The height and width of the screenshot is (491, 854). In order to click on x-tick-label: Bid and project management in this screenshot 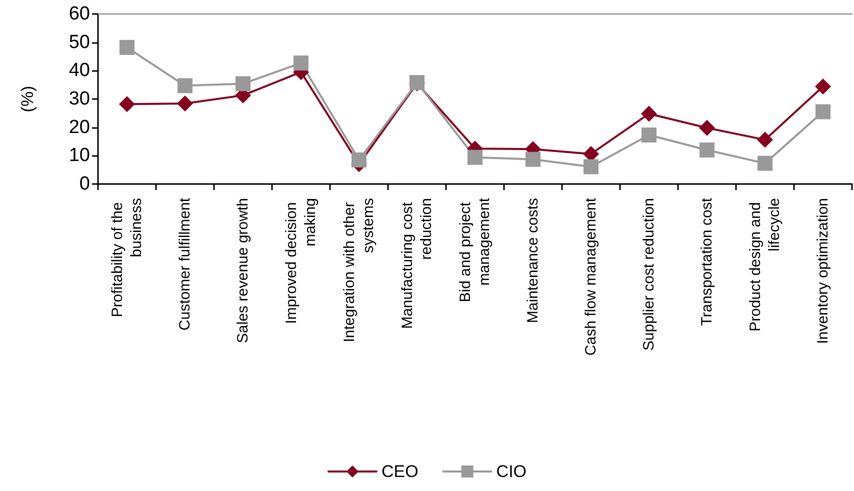, I will do `click(475, 249)`.